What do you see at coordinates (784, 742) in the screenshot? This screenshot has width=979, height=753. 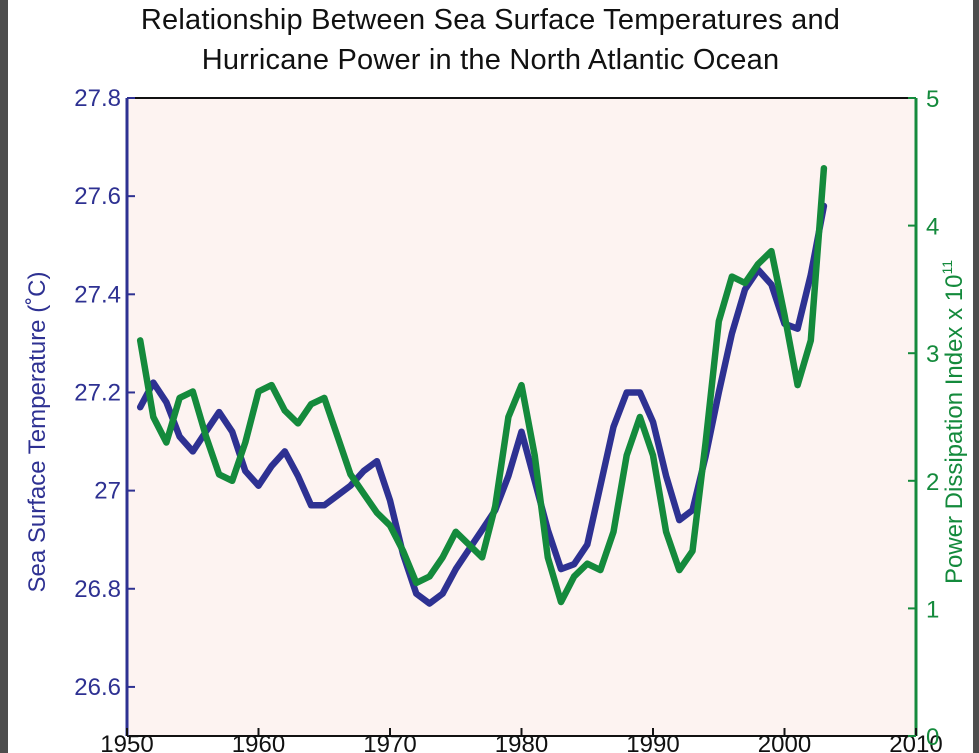 I see `x-tick-label: 2000` at bounding box center [784, 742].